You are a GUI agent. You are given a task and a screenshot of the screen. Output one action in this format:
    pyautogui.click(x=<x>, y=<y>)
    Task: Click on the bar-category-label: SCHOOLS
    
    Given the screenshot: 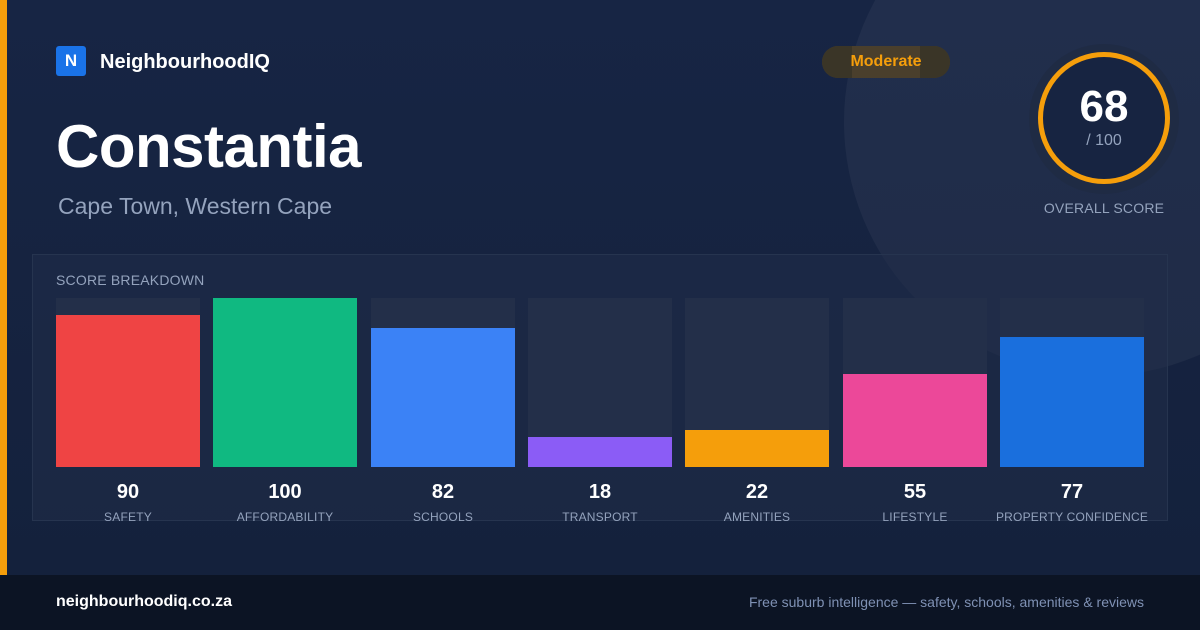 What is the action you would take?
    pyautogui.click(x=443, y=517)
    